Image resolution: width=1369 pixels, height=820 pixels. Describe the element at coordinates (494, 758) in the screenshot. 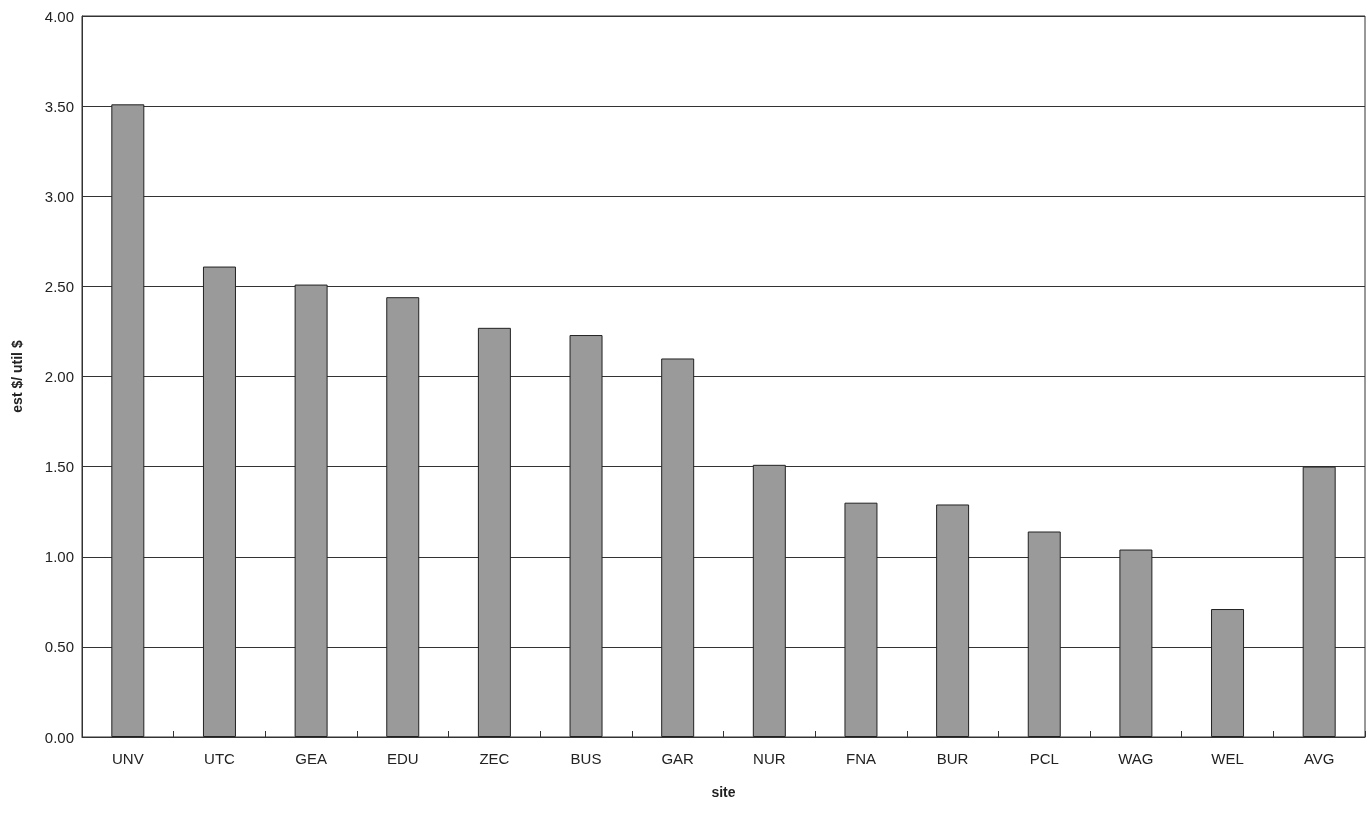

I see `x-tick-label: ZEC` at that location.